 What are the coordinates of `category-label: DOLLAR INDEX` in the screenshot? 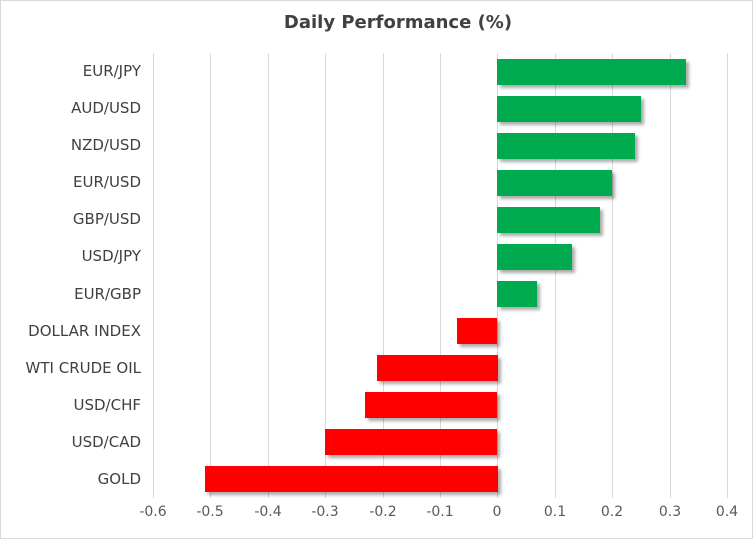 It's located at (84, 331).